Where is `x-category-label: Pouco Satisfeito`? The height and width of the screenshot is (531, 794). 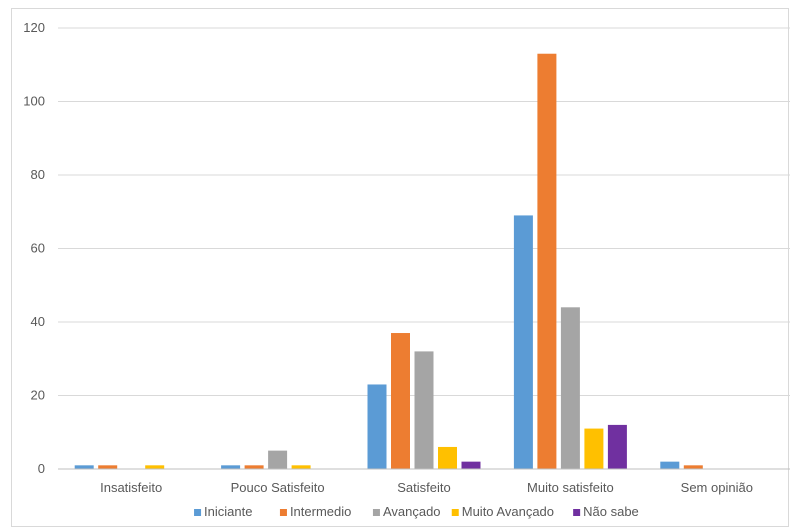
x-category-label: Pouco Satisfeito is located at coordinates (278, 487).